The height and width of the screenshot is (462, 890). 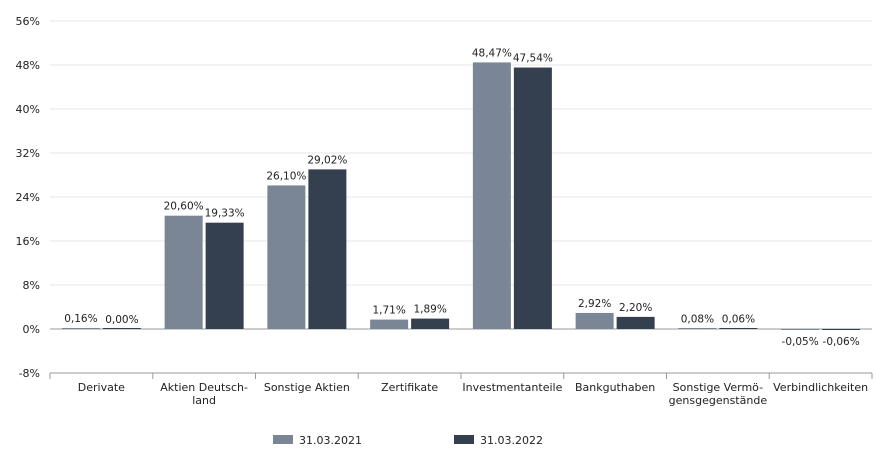 What do you see at coordinates (31, 285) in the screenshot?
I see `y-tick-label: 8%` at bounding box center [31, 285].